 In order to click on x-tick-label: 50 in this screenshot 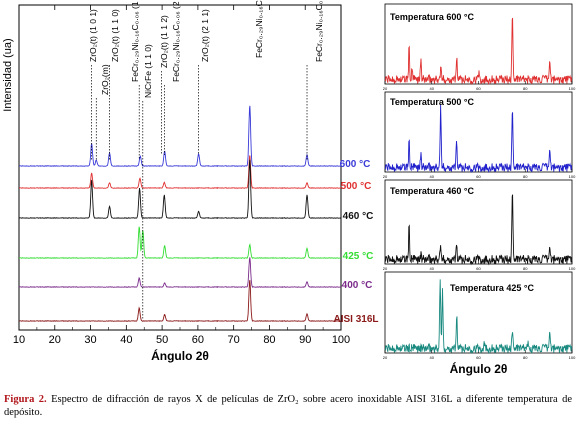, I will do `click(162, 340)`.